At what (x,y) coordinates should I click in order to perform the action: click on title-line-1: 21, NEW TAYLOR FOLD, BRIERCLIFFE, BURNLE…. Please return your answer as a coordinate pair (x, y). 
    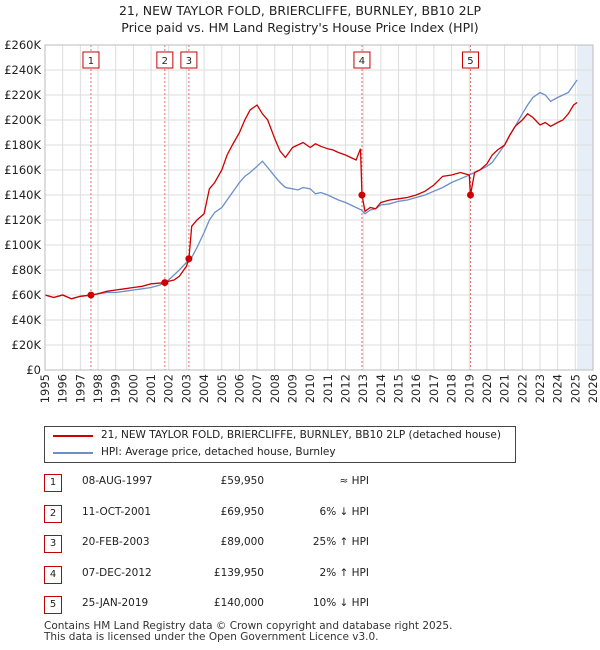
    Looking at the image, I should click on (300, 10).